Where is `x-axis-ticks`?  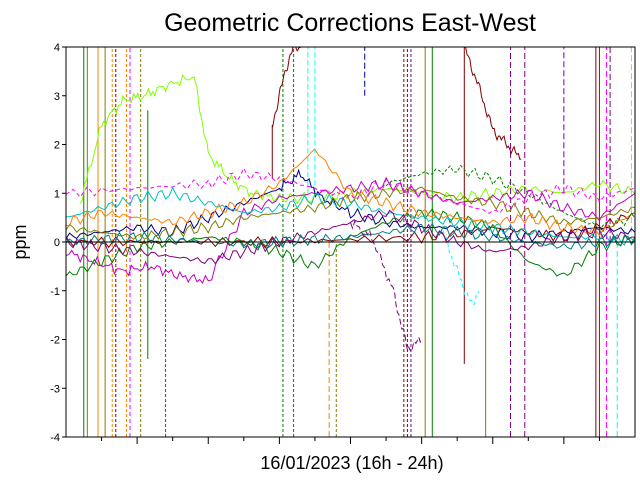
x-axis-ticks is located at coordinates (350, 440).